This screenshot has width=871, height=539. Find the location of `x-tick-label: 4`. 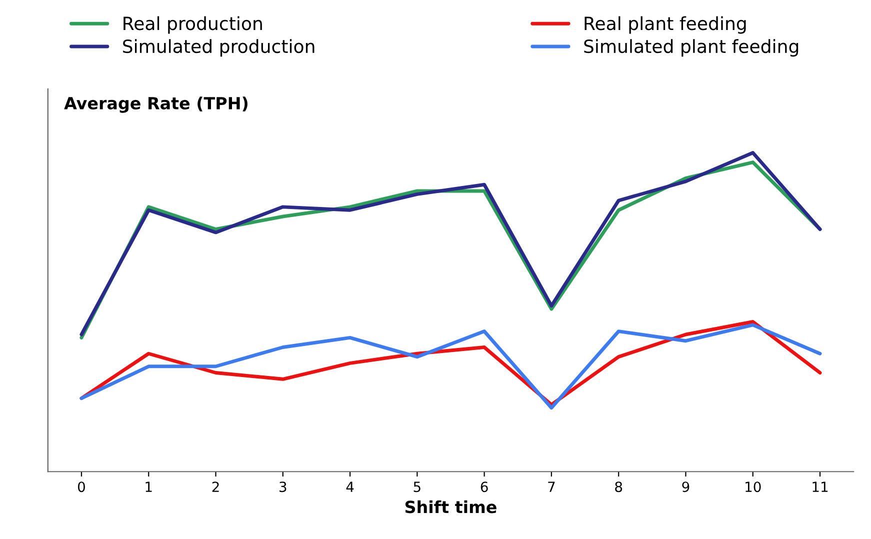

x-tick-label: 4 is located at coordinates (350, 487).